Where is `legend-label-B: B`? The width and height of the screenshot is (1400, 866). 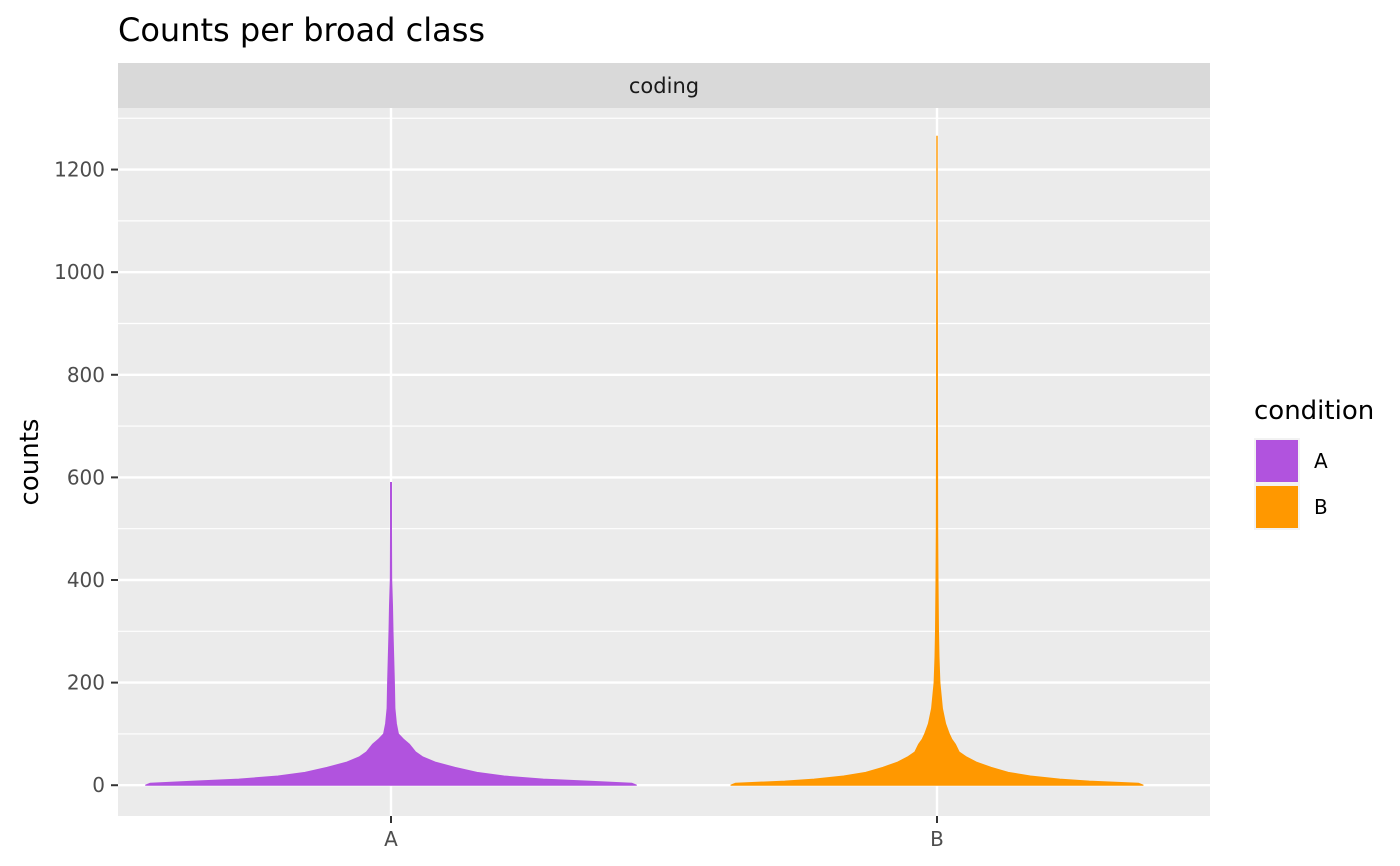
legend-label-B: B is located at coordinates (1321, 507).